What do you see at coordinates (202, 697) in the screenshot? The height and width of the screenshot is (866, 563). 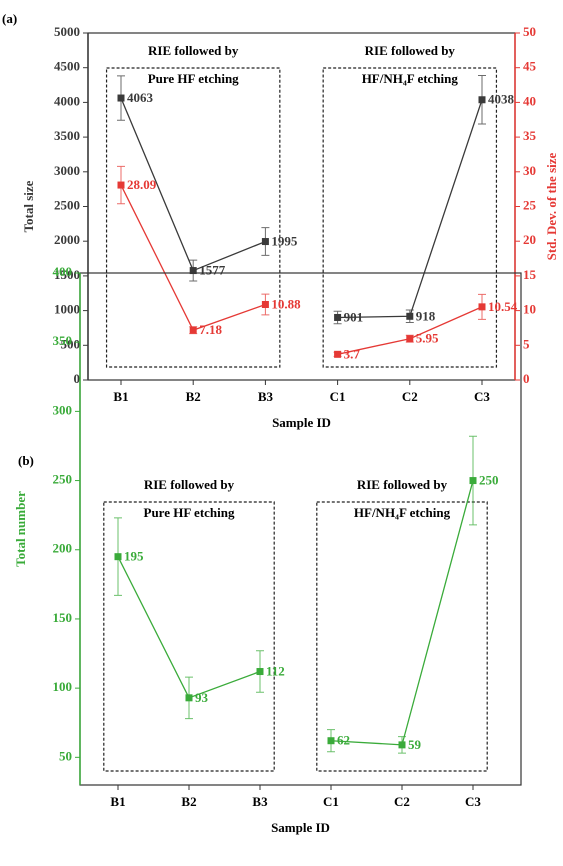 I see `value-label: 93` at bounding box center [202, 697].